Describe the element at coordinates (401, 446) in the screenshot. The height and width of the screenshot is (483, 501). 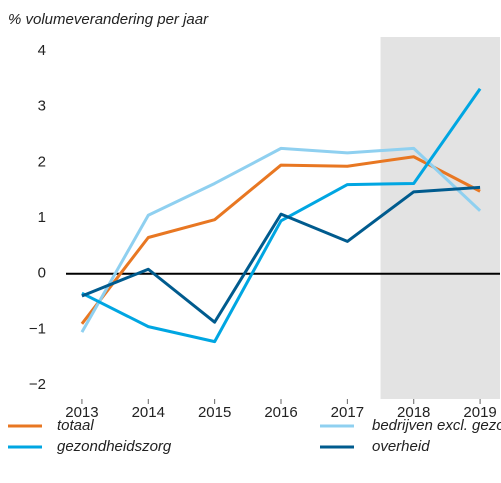
I see `legend-label: overheid` at that location.